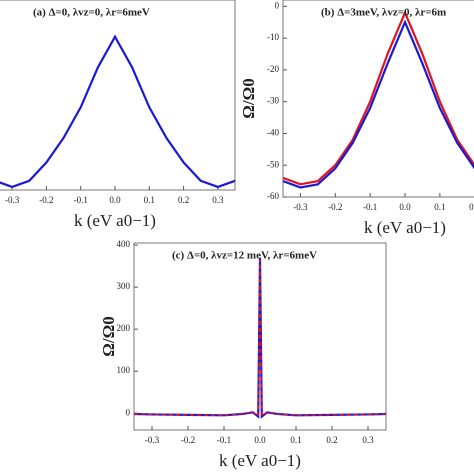 The width and height of the screenshot is (474, 474). What do you see at coordinates (273, 101) in the screenshot?
I see `y-tick-label: -30` at bounding box center [273, 101].